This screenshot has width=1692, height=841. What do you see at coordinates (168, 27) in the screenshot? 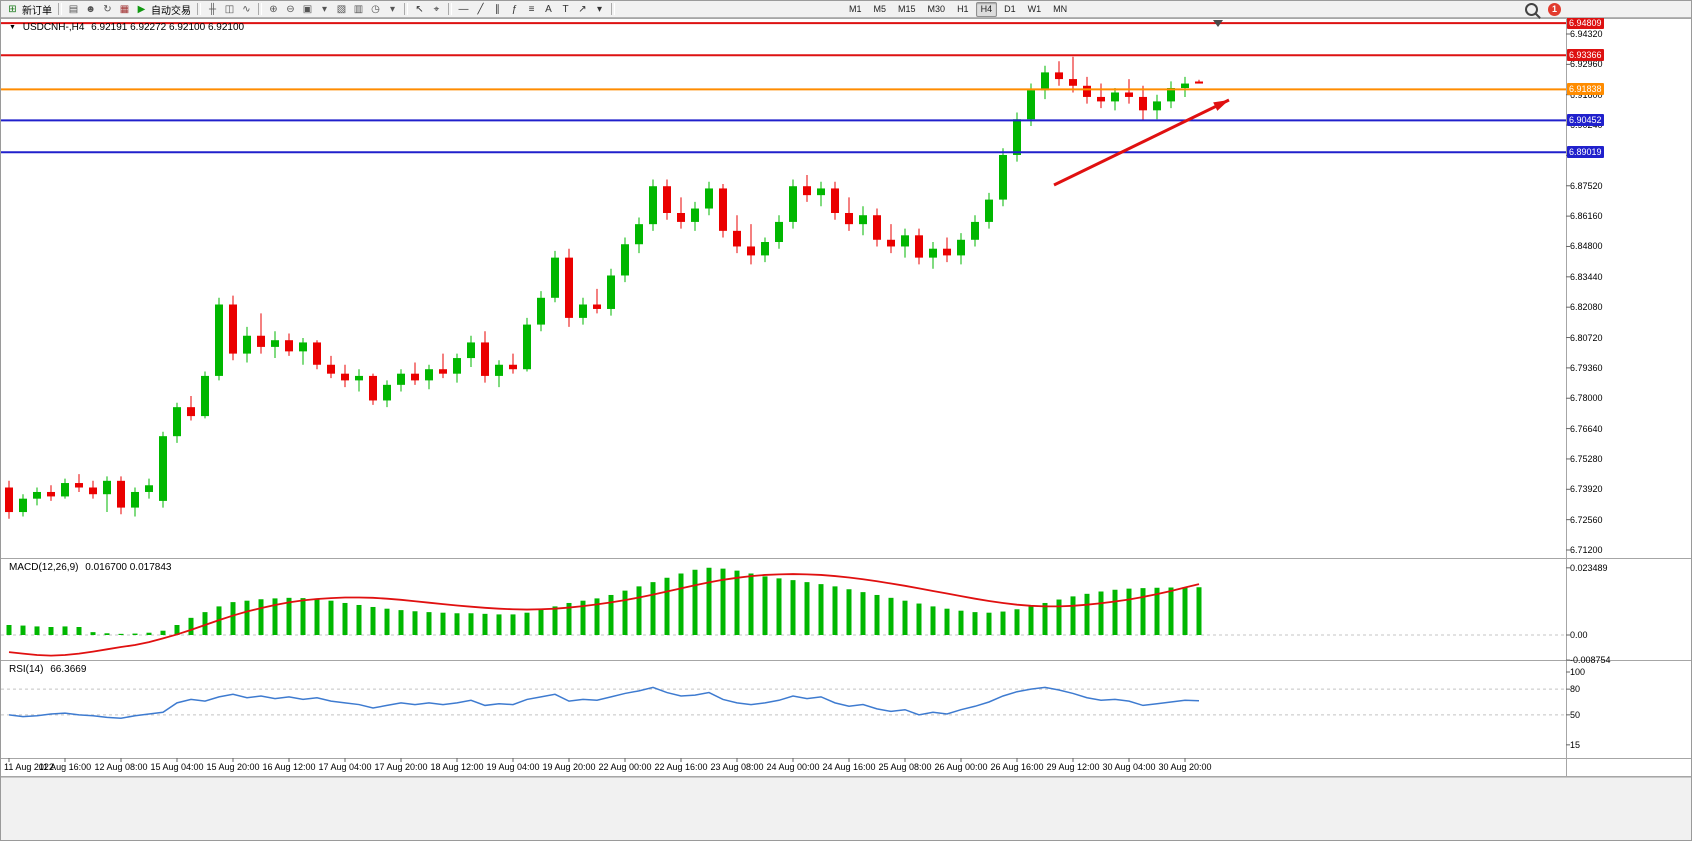
I see `chart-ohlc-values: 6.92191 6.92272 6.92100 6.92100` at bounding box center [168, 27].